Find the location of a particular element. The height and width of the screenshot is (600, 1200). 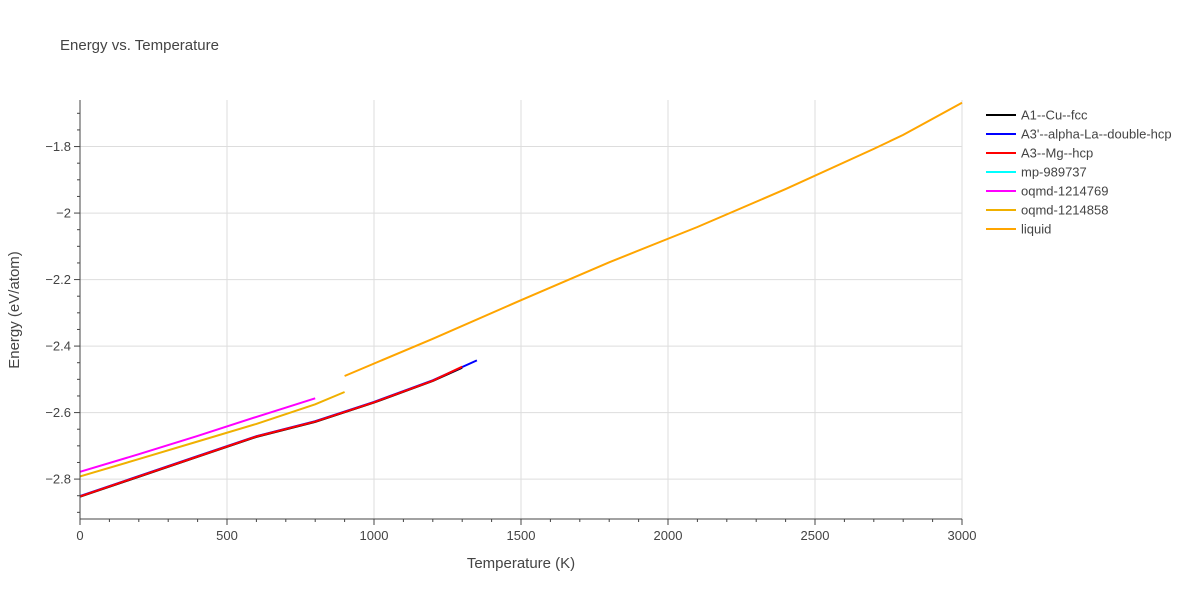

x-tick-label: 1000 is located at coordinates (374, 535).